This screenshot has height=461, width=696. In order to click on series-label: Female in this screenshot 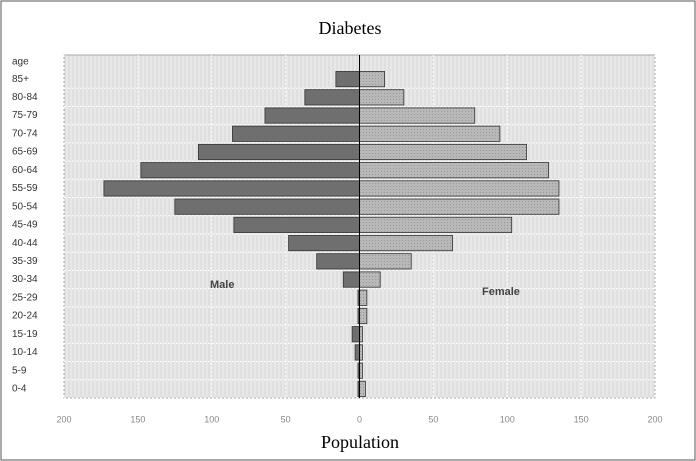, I will do `click(501, 292)`.